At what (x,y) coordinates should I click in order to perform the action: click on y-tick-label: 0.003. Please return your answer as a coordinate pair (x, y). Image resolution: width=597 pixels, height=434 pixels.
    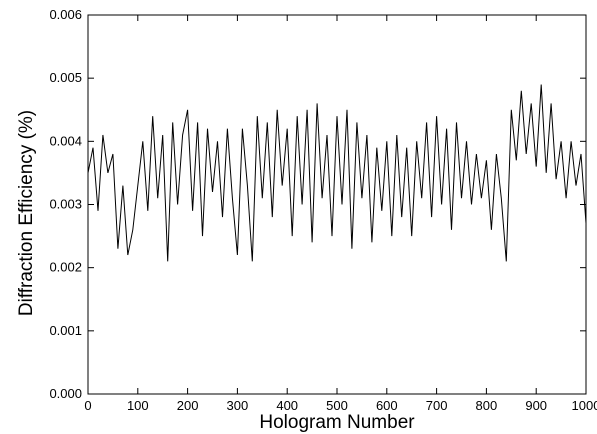
    Looking at the image, I should click on (65, 204).